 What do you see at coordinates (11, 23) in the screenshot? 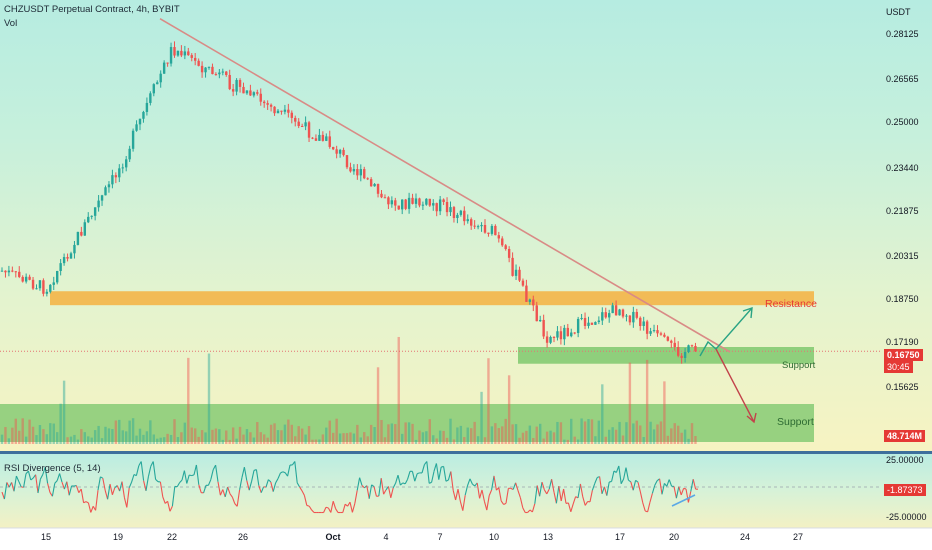
I see `volume-indicator-label: Vol` at bounding box center [11, 23].